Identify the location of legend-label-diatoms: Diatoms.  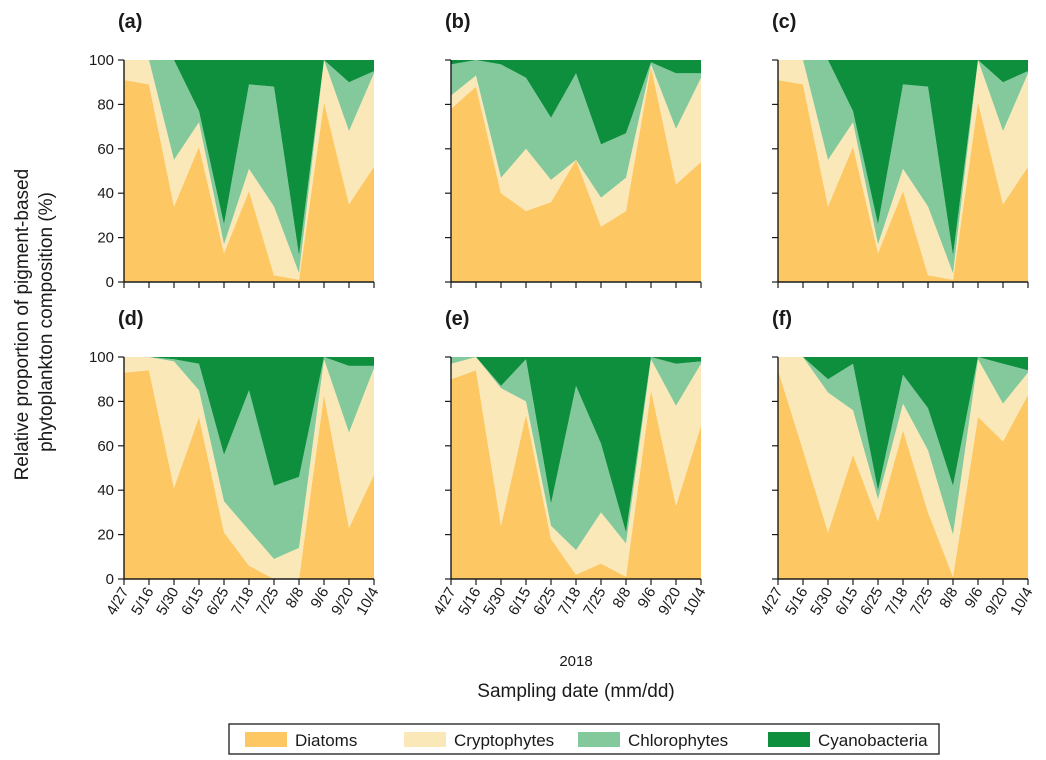
(326, 740).